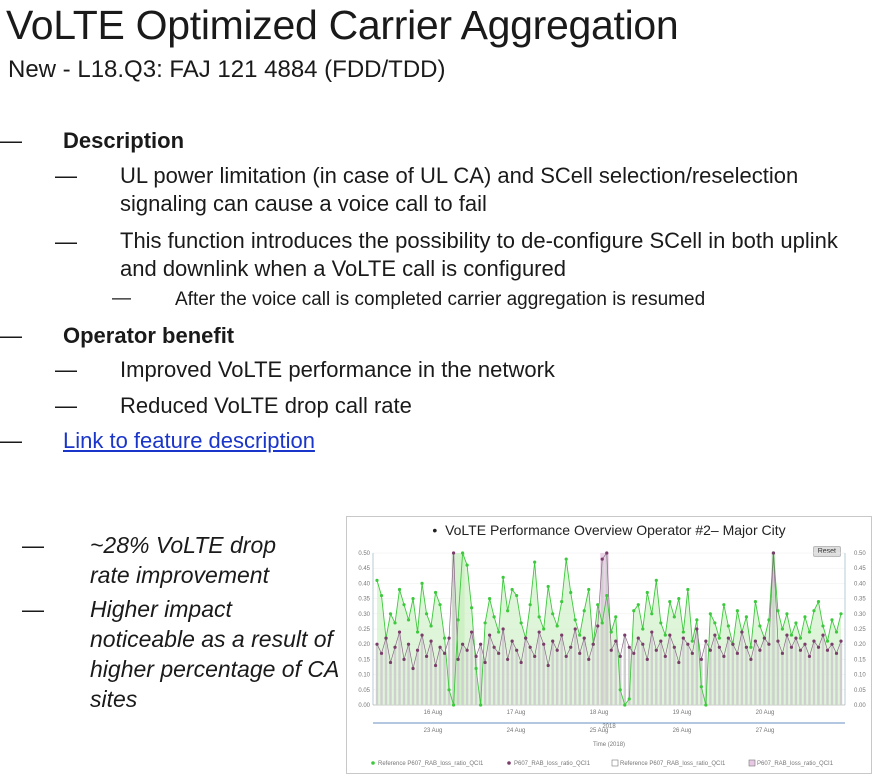  Describe the element at coordinates (826, 551) in the screenshot. I see `reset-zoom-button: Reset` at that location.